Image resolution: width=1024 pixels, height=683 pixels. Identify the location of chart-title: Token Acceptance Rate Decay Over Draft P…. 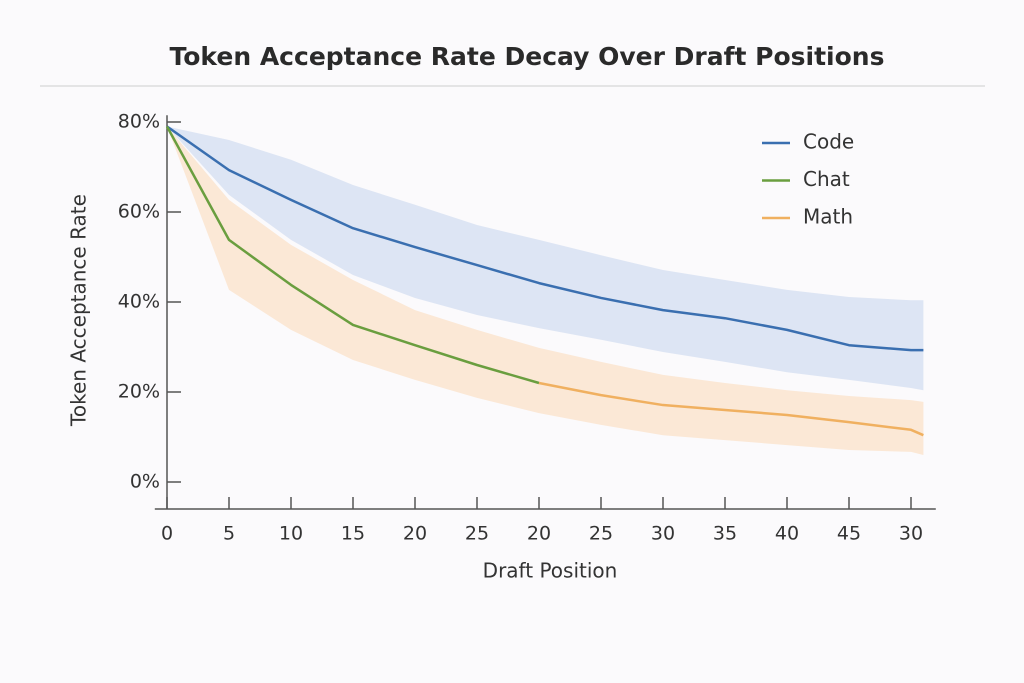
(527, 56).